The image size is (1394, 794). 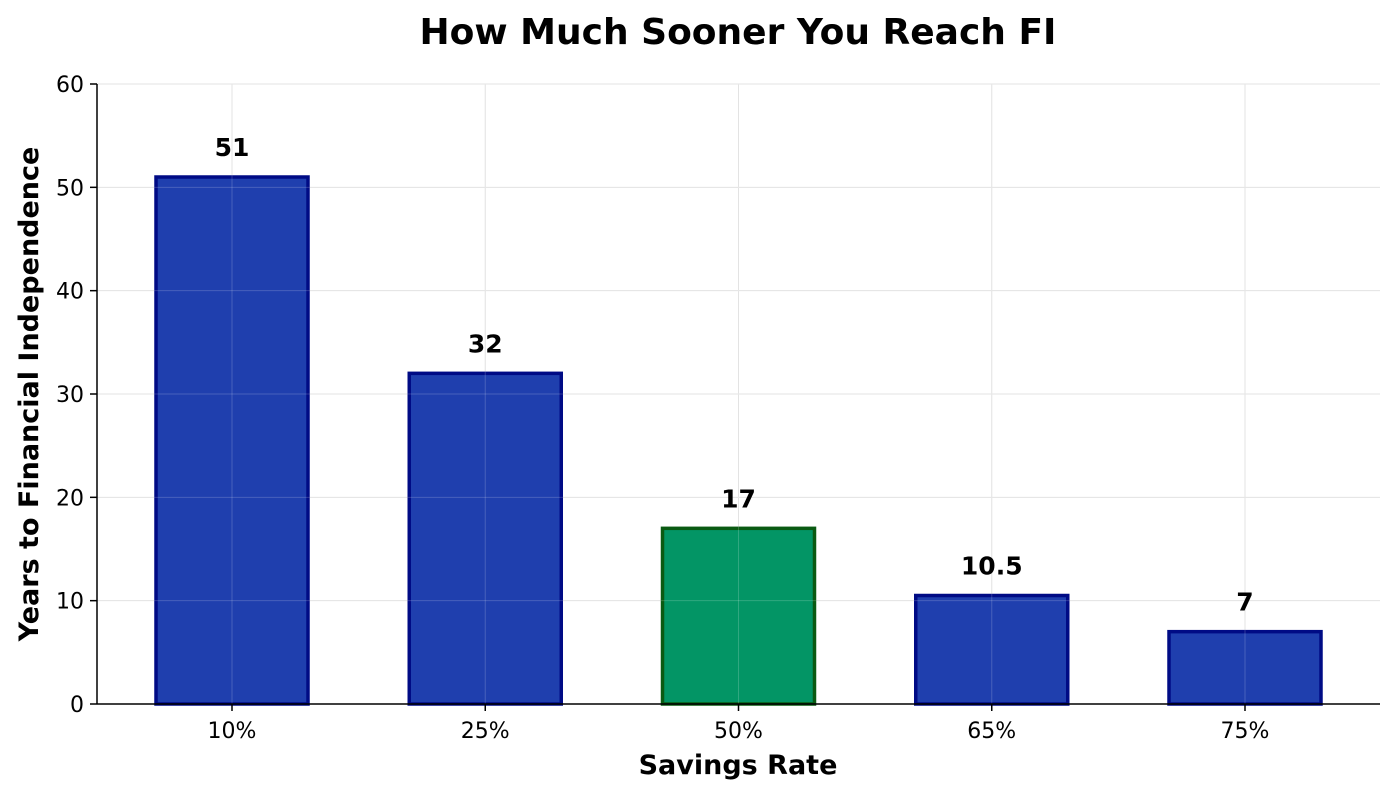 What do you see at coordinates (485, 343) in the screenshot?
I see `data-label: 32` at bounding box center [485, 343].